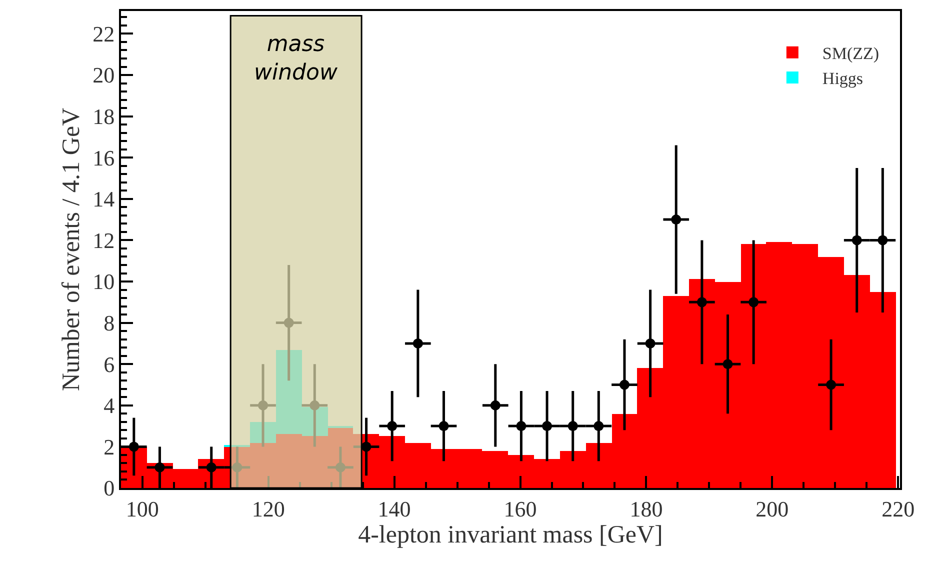 The image size is (925, 566). Describe the element at coordinates (103, 117) in the screenshot. I see `y-tick-label: 18` at that location.